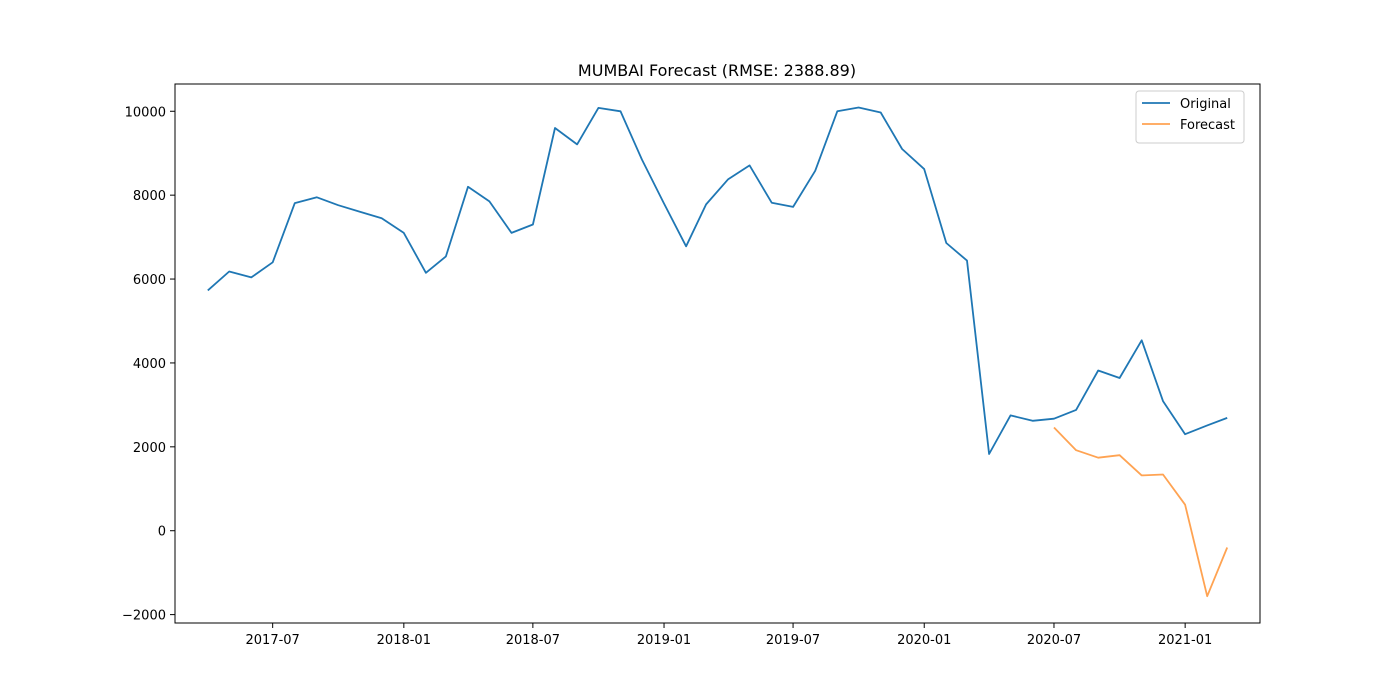 This screenshot has width=1400, height=700. What do you see at coordinates (1205, 104) in the screenshot?
I see `legend-label-original: Original` at bounding box center [1205, 104].